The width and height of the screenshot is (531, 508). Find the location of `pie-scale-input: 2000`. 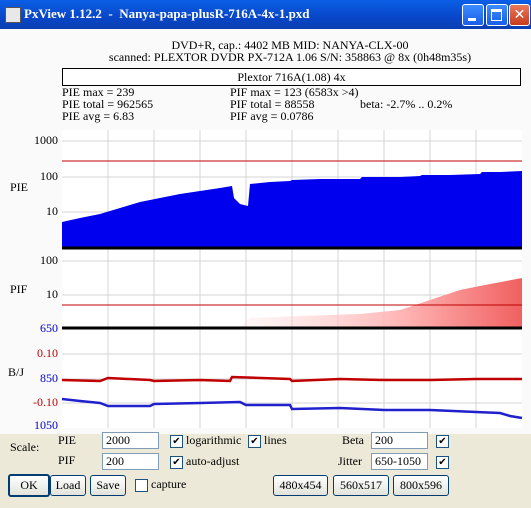

pie-scale-input: 2000 is located at coordinates (130, 440).